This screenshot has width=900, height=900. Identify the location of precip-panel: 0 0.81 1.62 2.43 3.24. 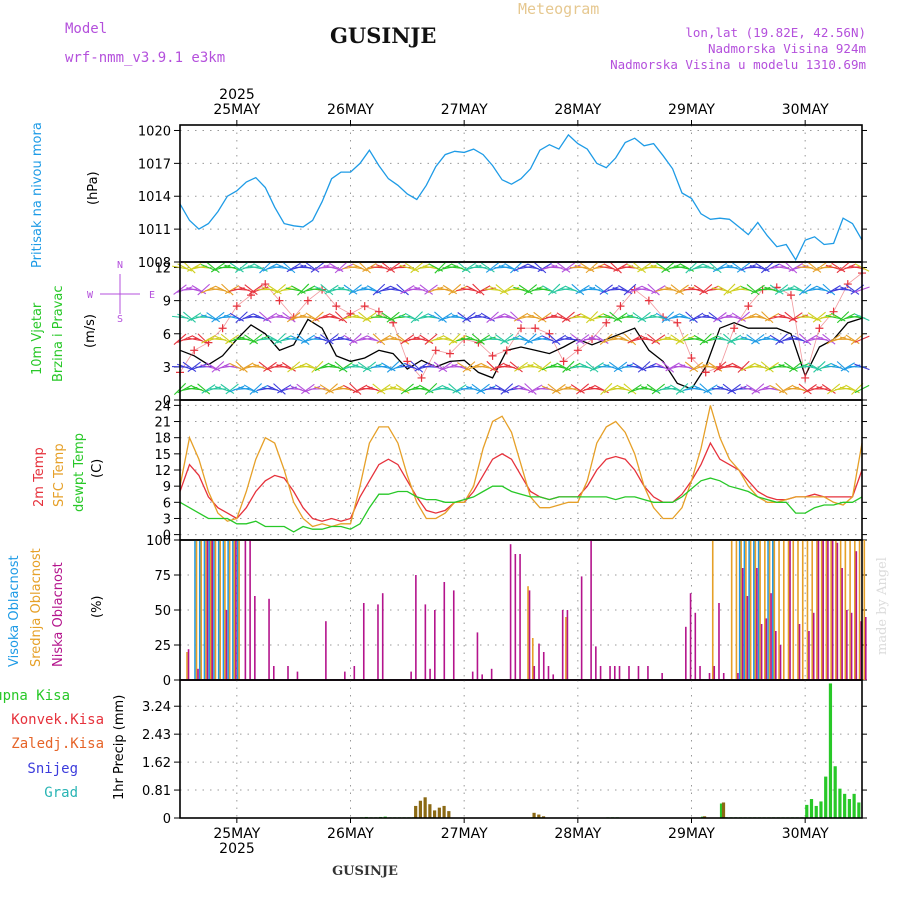
(504, 753).